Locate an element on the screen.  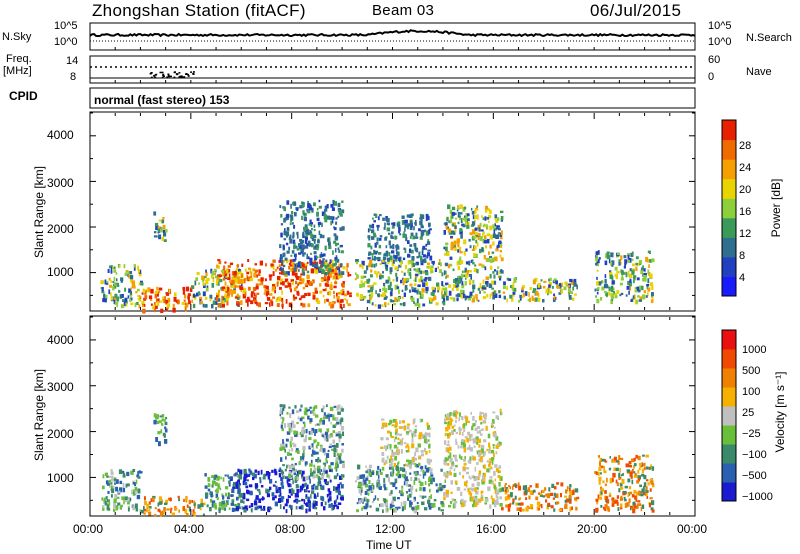
power-colorbar-segment is located at coordinates (729, 227).